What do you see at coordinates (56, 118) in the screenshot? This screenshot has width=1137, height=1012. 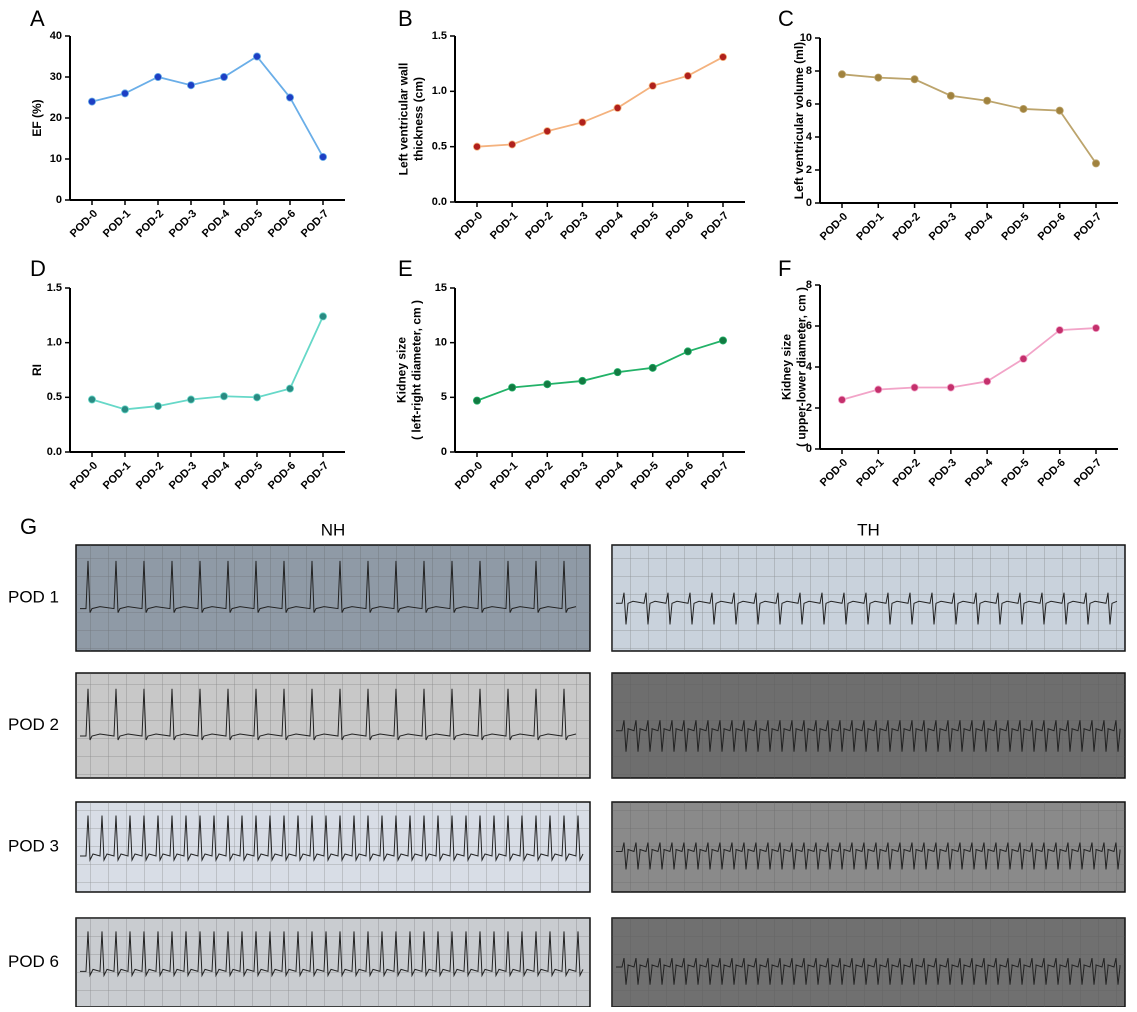 I see `y-tick-label: 20` at bounding box center [56, 118].